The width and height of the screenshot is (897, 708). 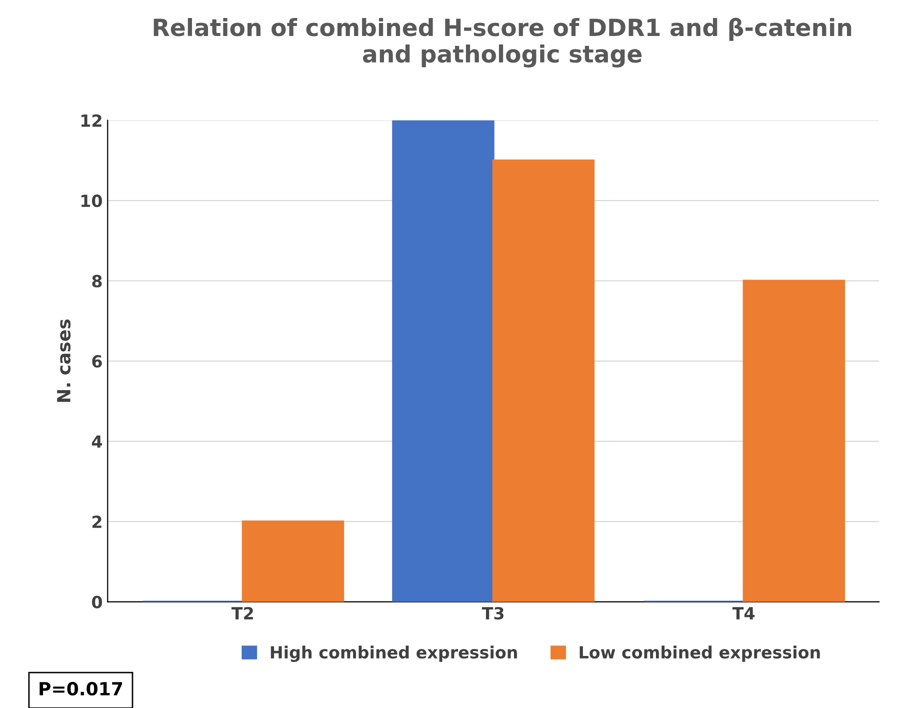 What do you see at coordinates (91, 201) in the screenshot?
I see `y-tick-label: 10` at bounding box center [91, 201].